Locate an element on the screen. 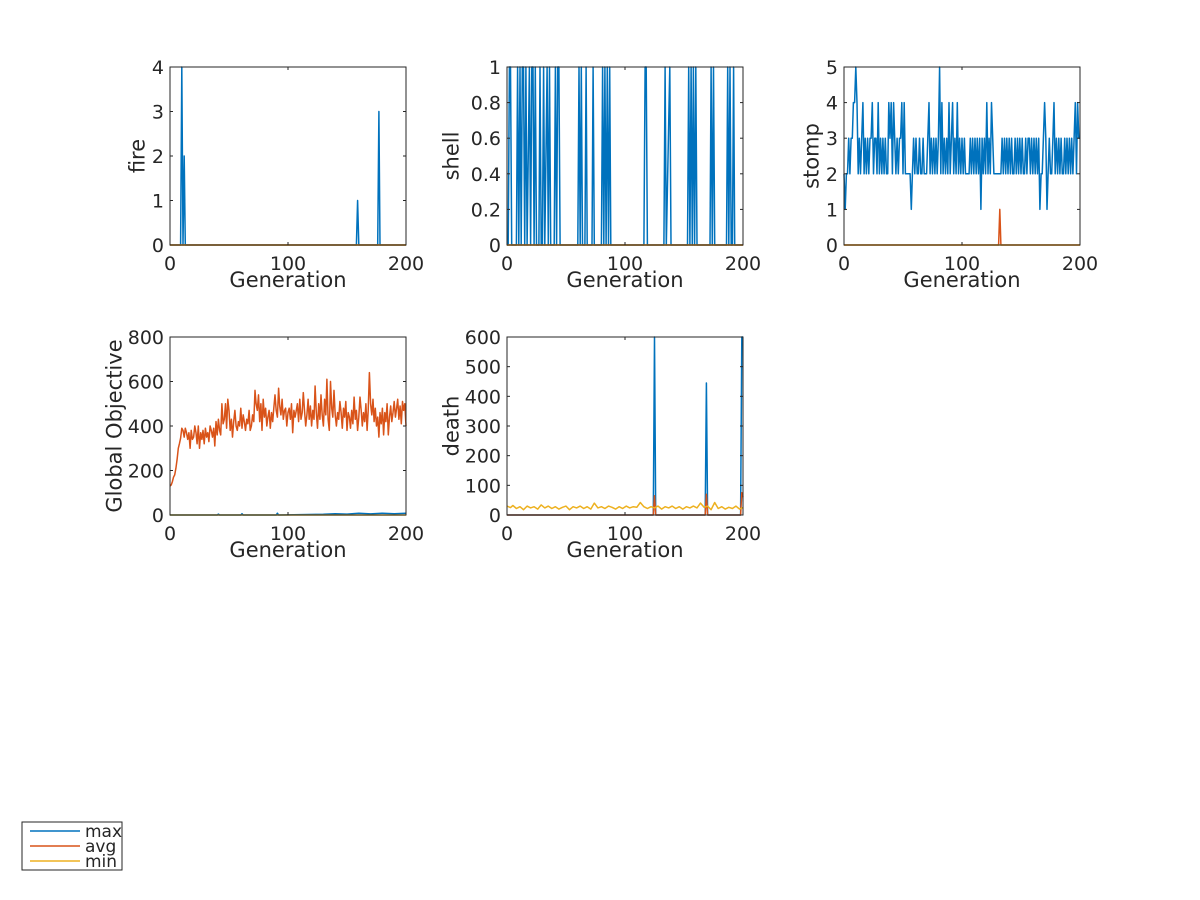  y-axis-title: death is located at coordinates (452, 426).